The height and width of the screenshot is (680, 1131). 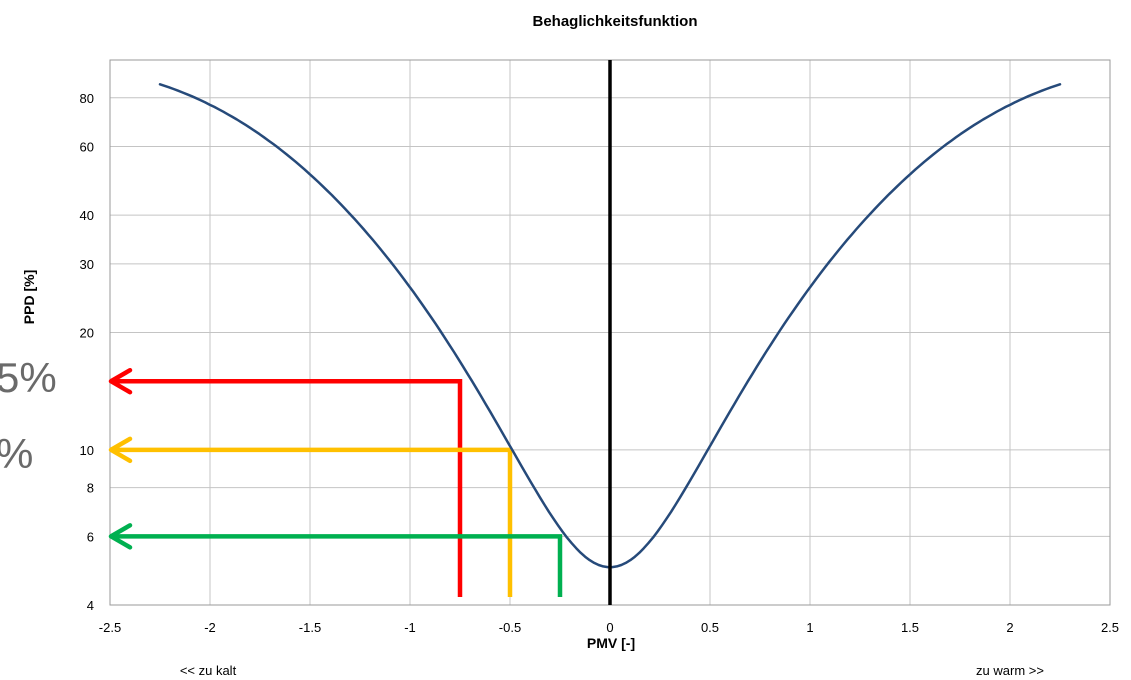 I want to click on chart-title: Behaglichkeitsfunktion, so click(x=614, y=21).